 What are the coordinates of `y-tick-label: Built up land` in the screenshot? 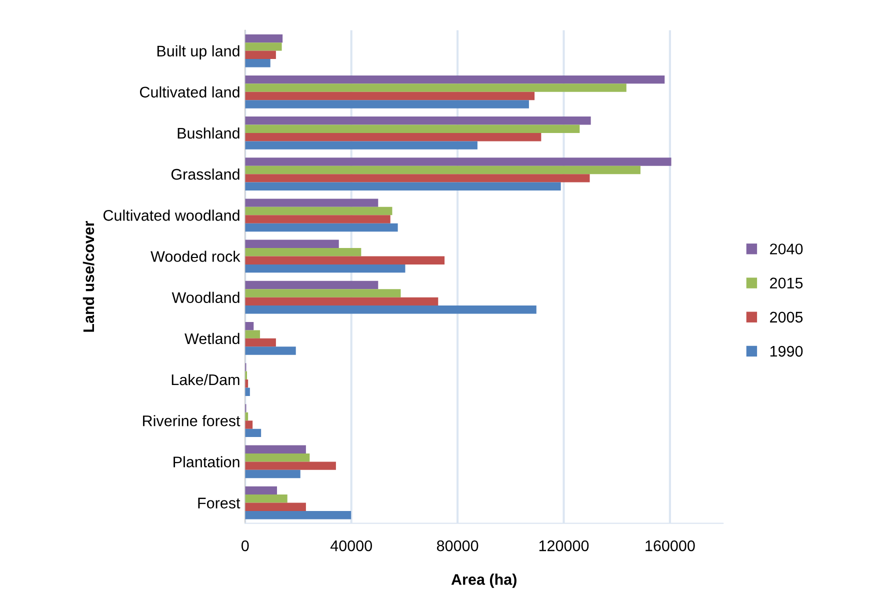 It's located at (198, 52).